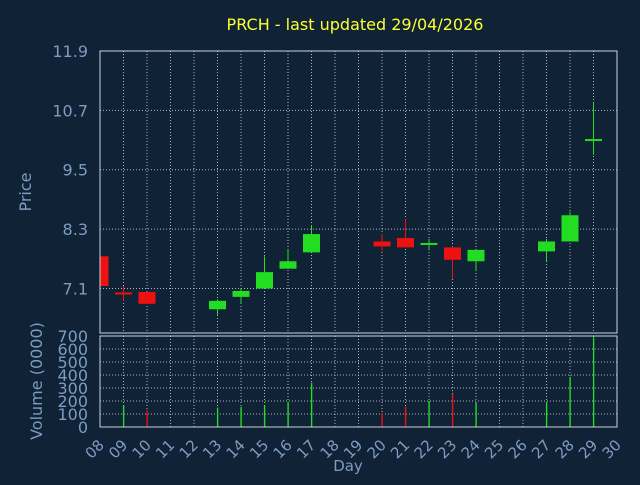  I want to click on price-tick-label: 10.7, so click(70, 110).